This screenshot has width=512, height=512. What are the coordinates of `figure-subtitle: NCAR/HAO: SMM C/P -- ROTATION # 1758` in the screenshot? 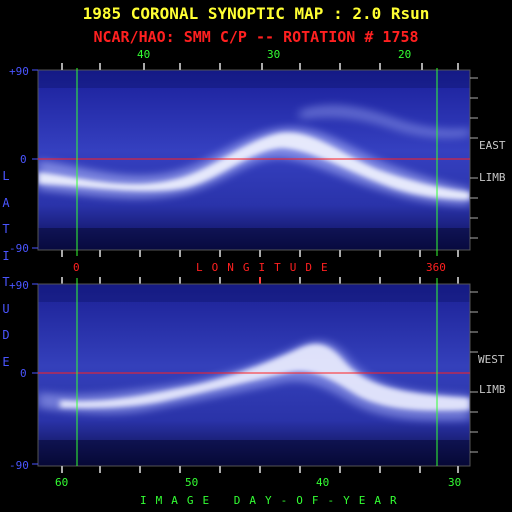 It's located at (256, 37).